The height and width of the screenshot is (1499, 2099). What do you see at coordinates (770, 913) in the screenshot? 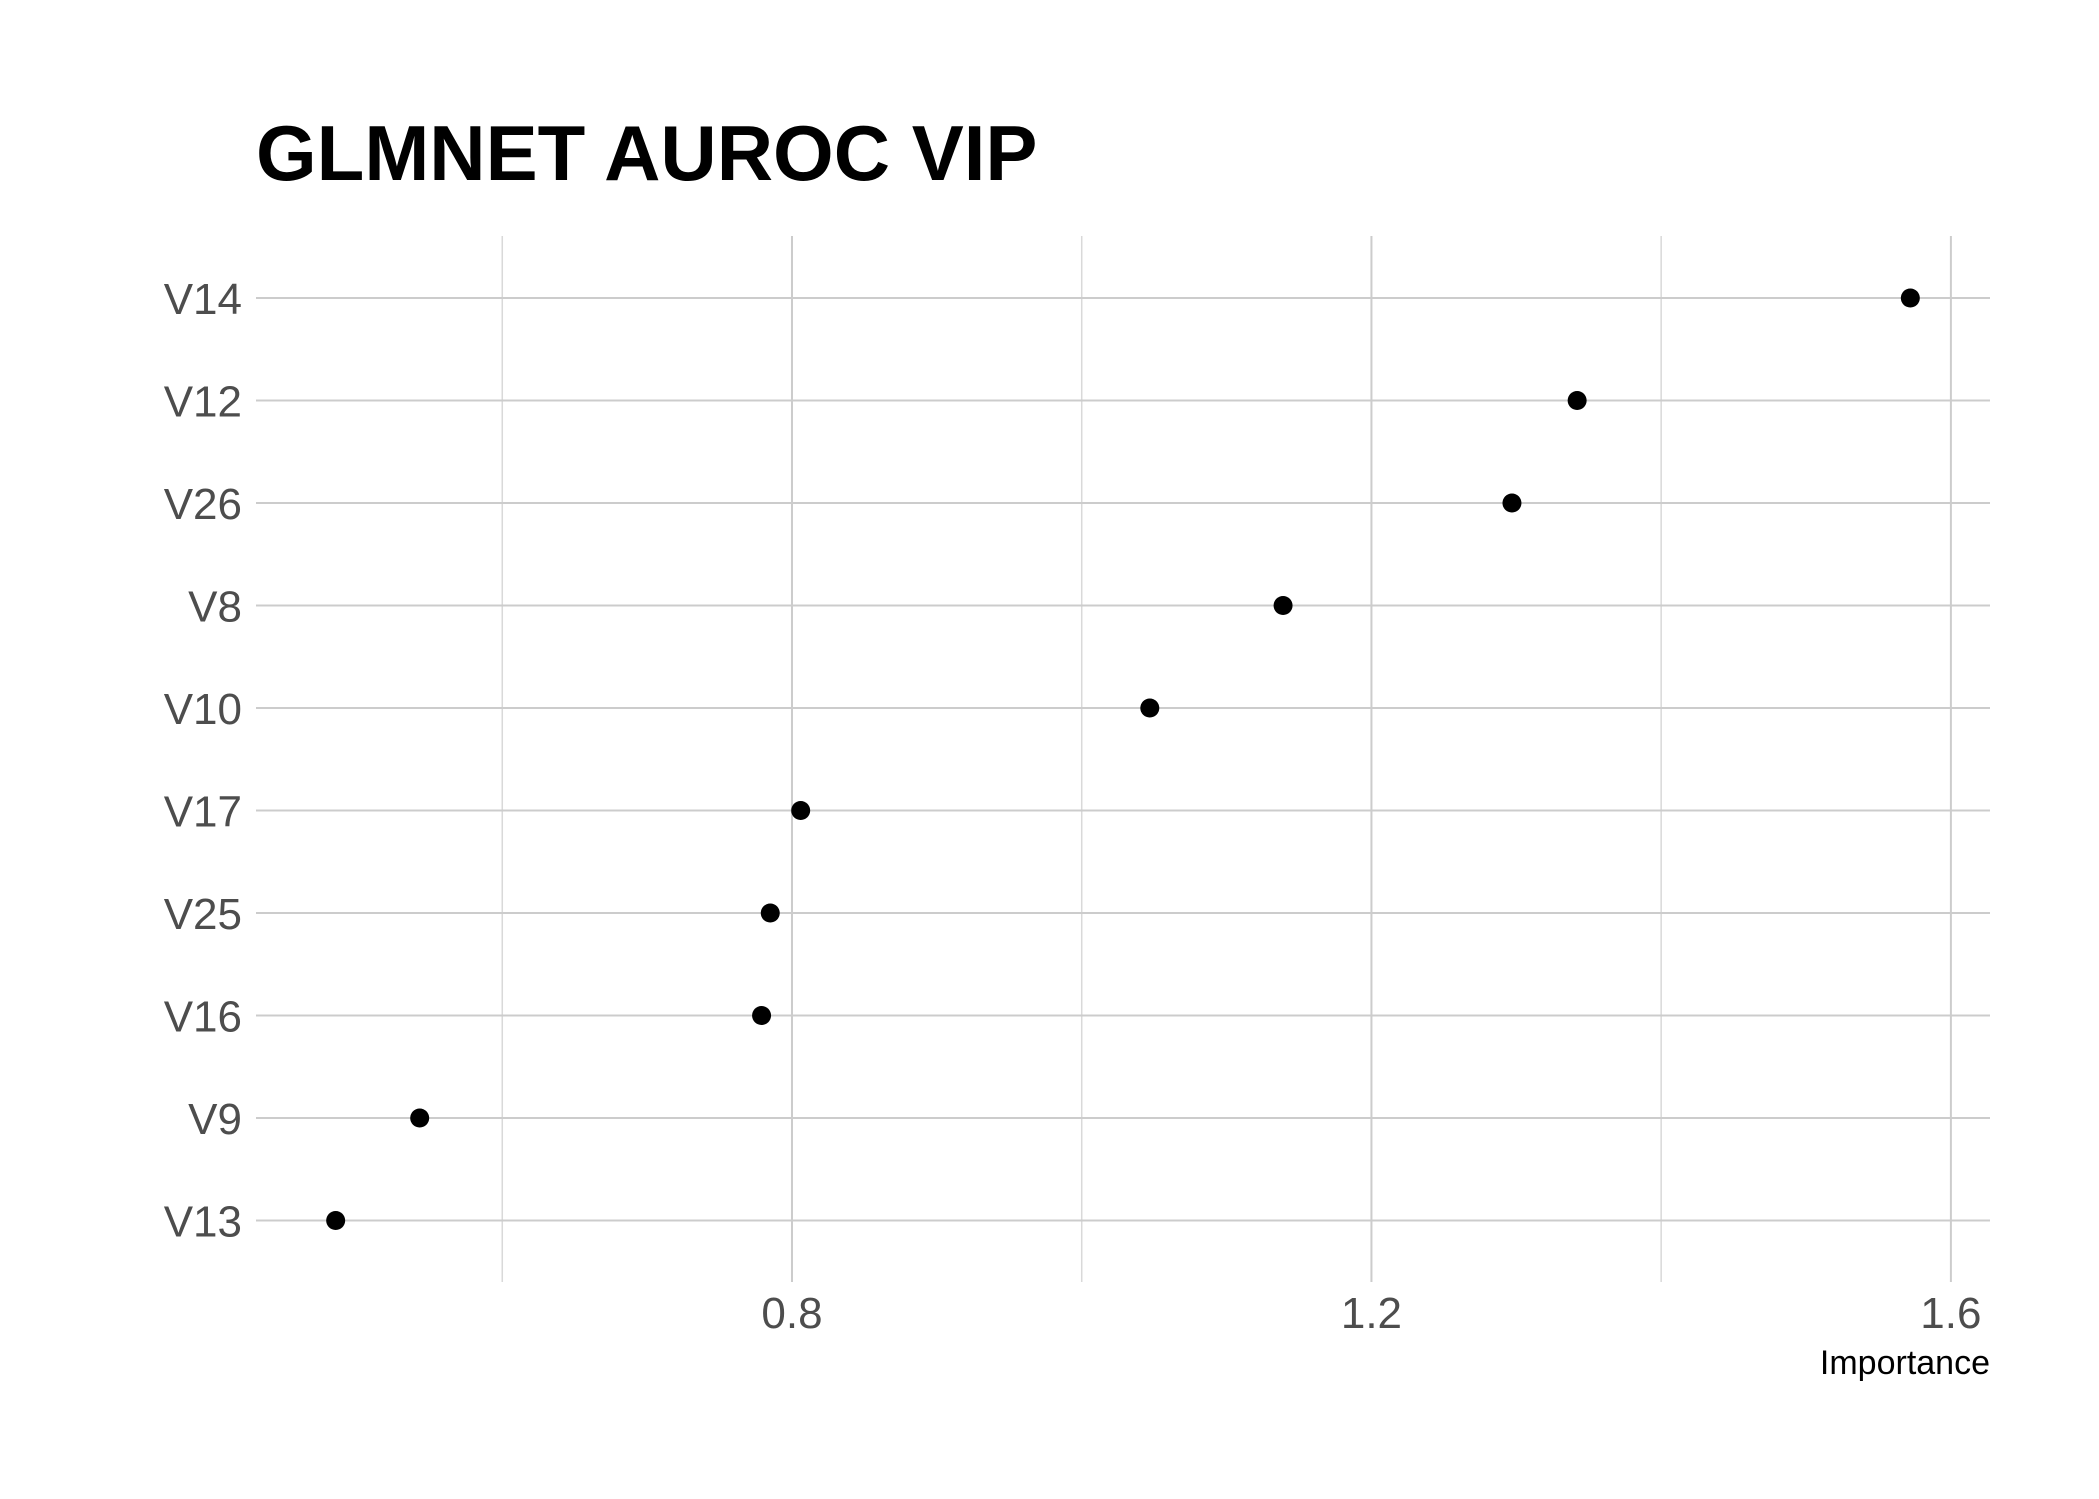
I see `data-point-v25` at bounding box center [770, 913].